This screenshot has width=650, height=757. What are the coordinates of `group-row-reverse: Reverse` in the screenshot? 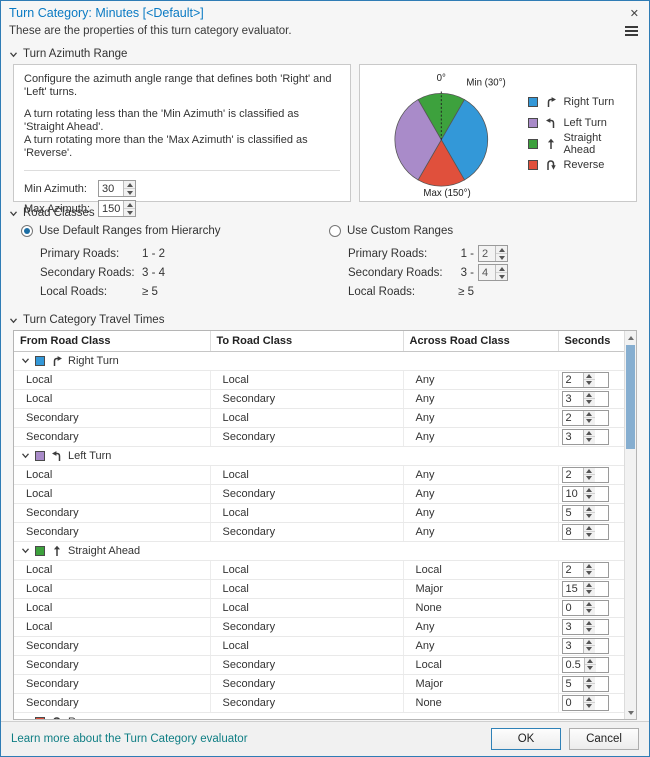 It's located at (319, 715).